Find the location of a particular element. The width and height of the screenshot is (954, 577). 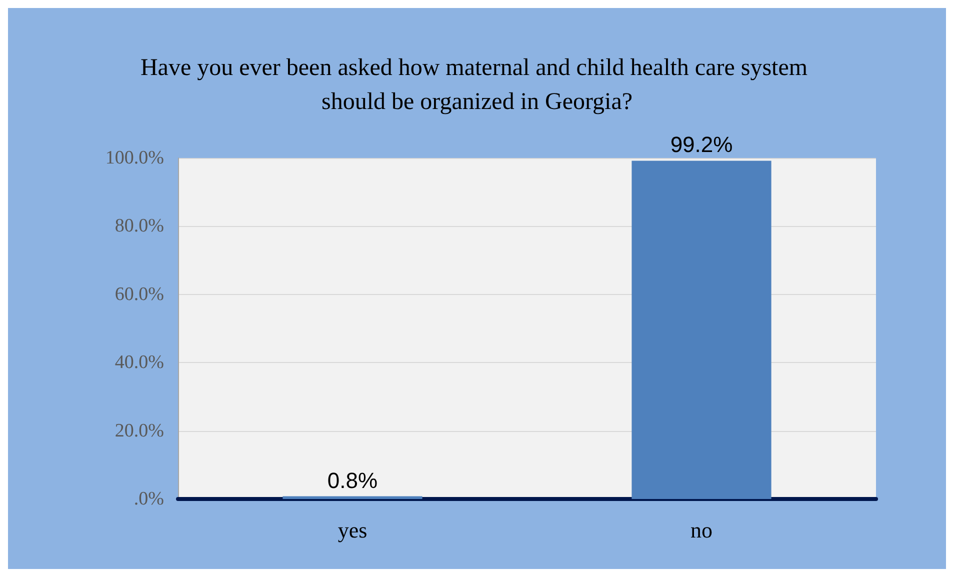

y-tick-label: .0% is located at coordinates (149, 499).